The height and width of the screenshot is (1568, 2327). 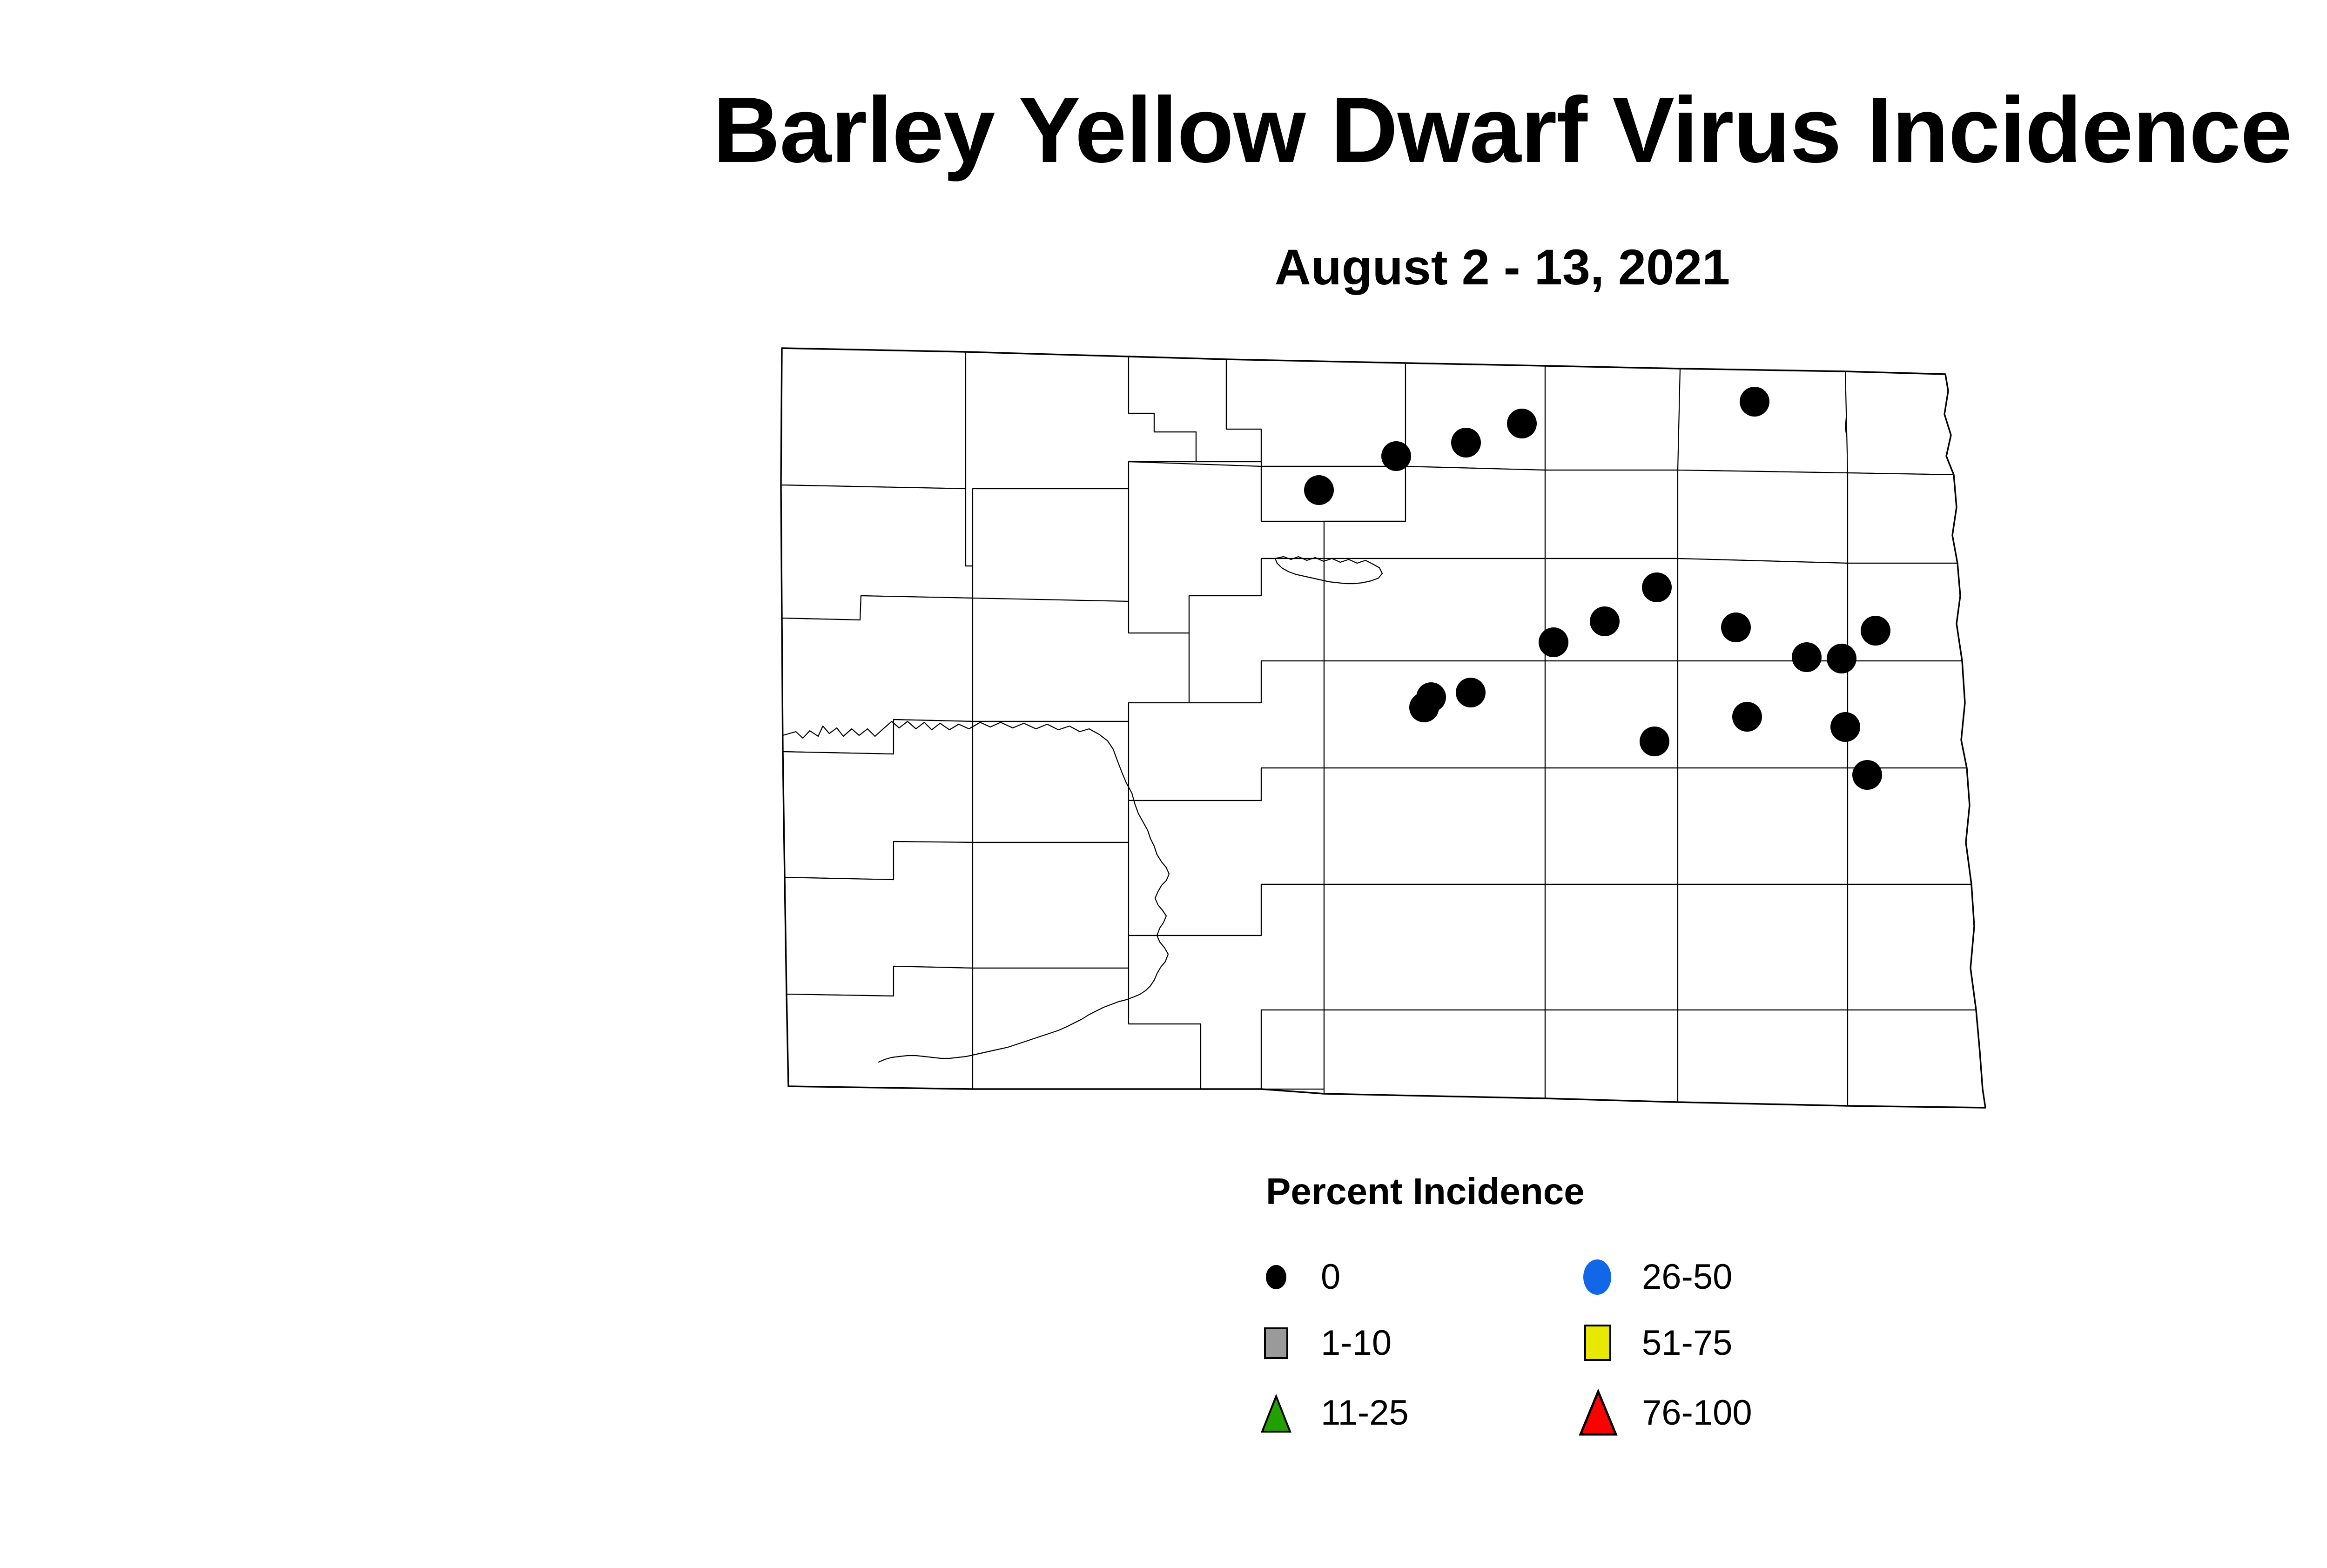 I want to click on legend-item-76-100: 76-100, so click(x=1665, y=1413).